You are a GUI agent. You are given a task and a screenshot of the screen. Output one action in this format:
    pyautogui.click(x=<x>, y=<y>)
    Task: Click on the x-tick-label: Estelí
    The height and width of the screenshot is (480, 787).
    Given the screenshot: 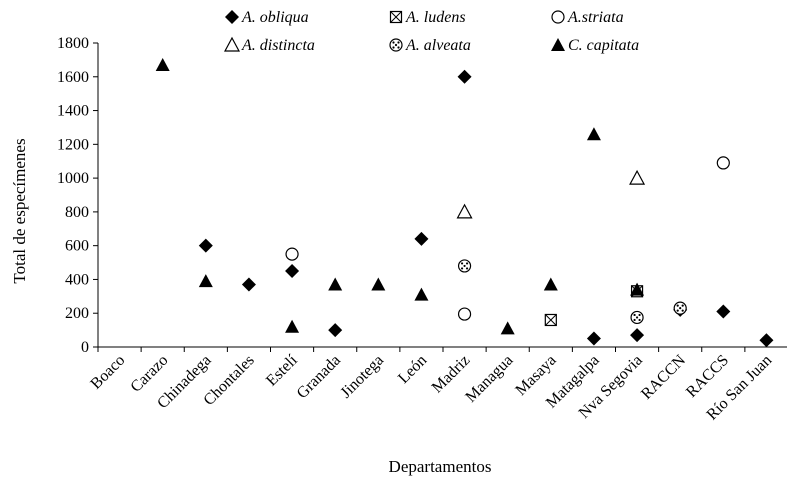 What is the action you would take?
    pyautogui.click(x=282, y=370)
    